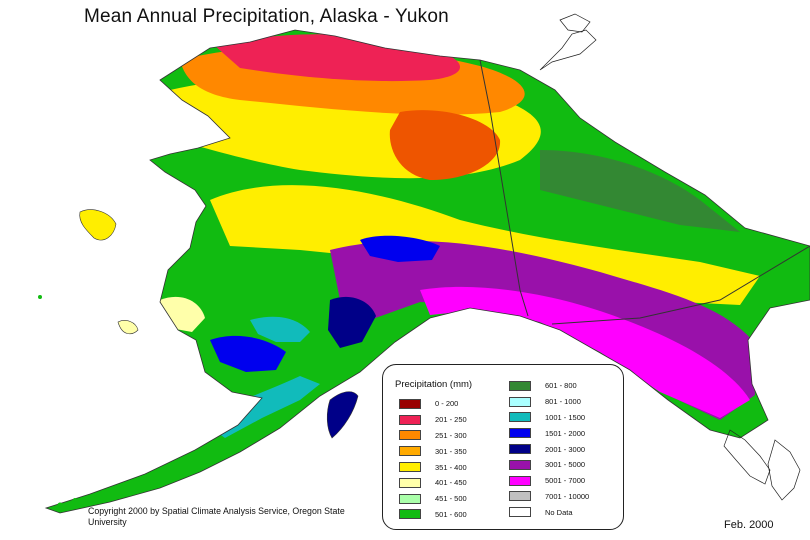 The height and width of the screenshot is (540, 810). I want to click on legend-item: 801 - 1000, so click(549, 402).